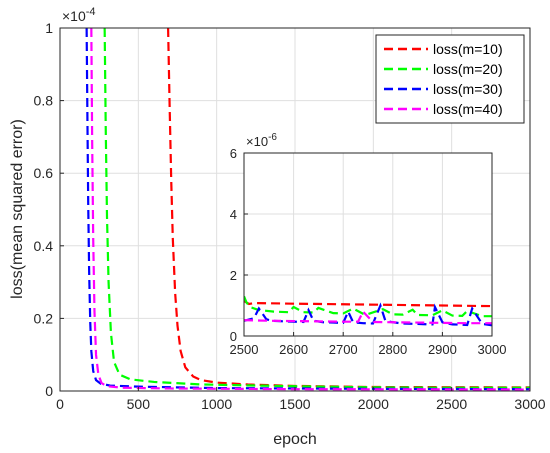 This screenshot has width=550, height=453. I want to click on main-x-tick-label: 3000, so click(529, 404).